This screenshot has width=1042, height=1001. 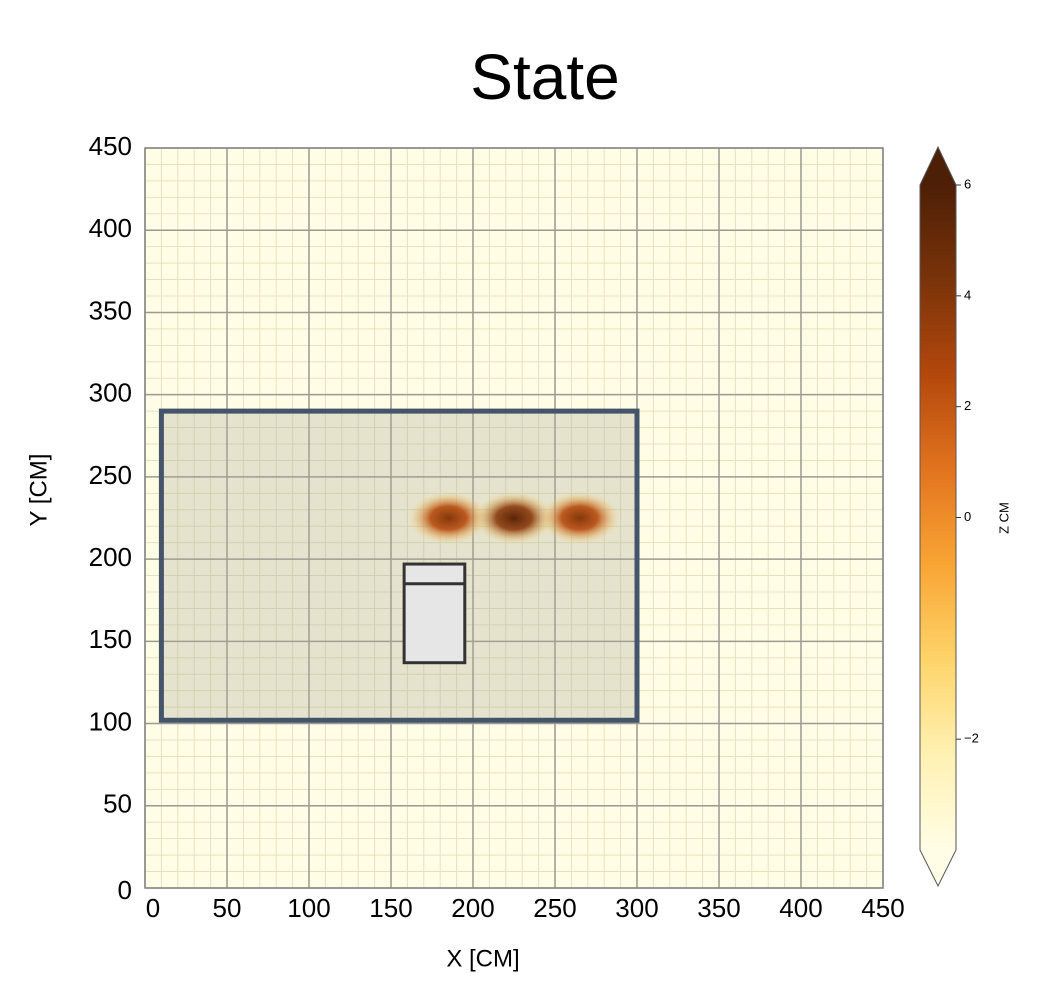 I want to click on x-tick-label: 0, so click(x=153, y=908).